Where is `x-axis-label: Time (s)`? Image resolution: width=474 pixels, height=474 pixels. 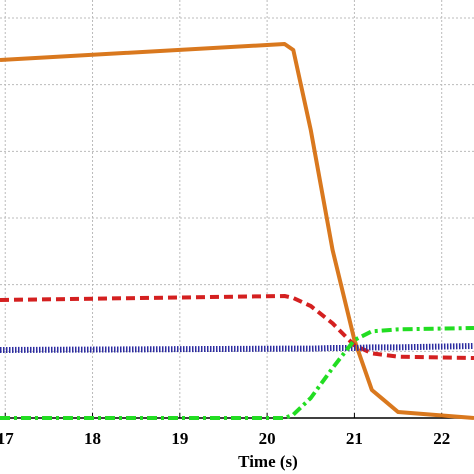
x-axis-label: Time (s) is located at coordinates (268, 461).